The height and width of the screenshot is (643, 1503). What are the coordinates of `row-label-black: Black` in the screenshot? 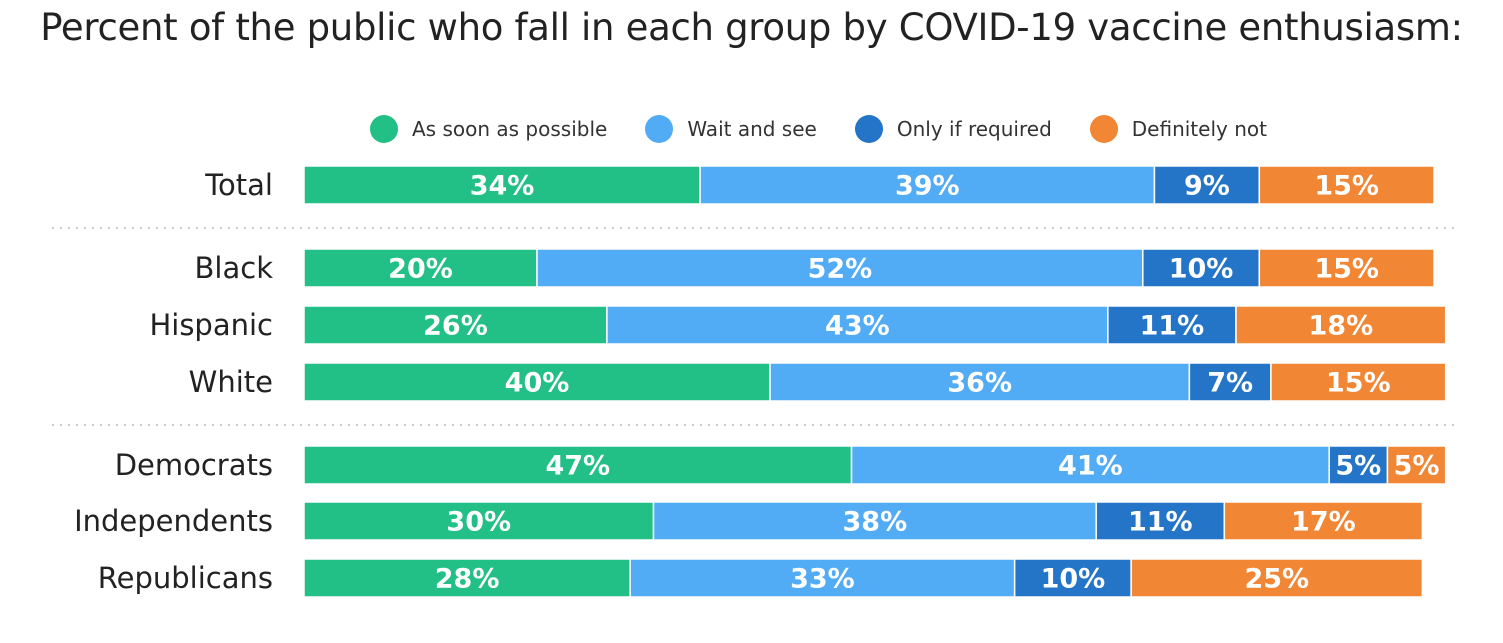 It's located at (234, 268).